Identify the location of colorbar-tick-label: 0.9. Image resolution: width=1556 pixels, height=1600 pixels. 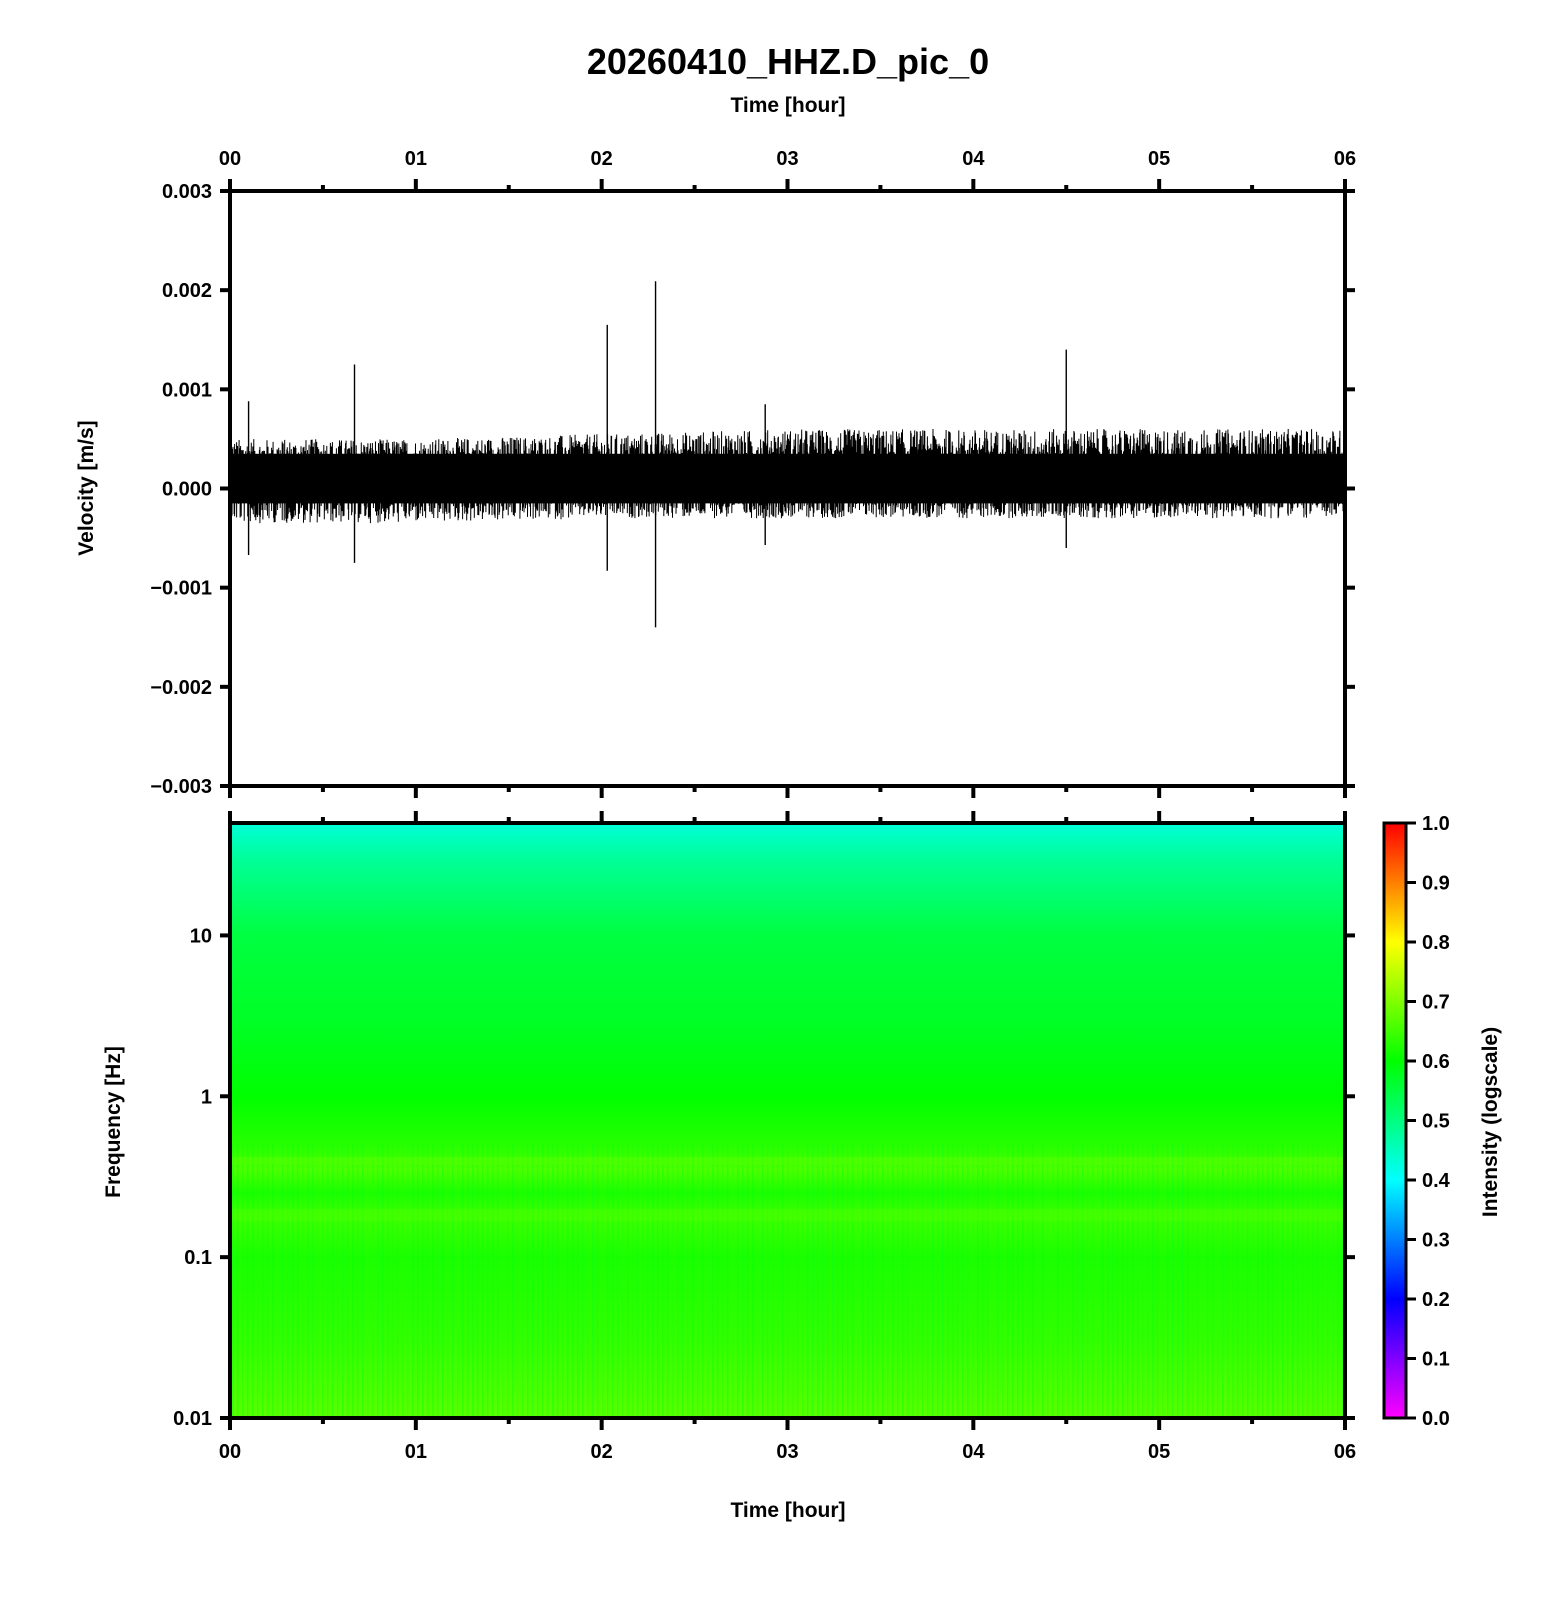
(1436, 884).